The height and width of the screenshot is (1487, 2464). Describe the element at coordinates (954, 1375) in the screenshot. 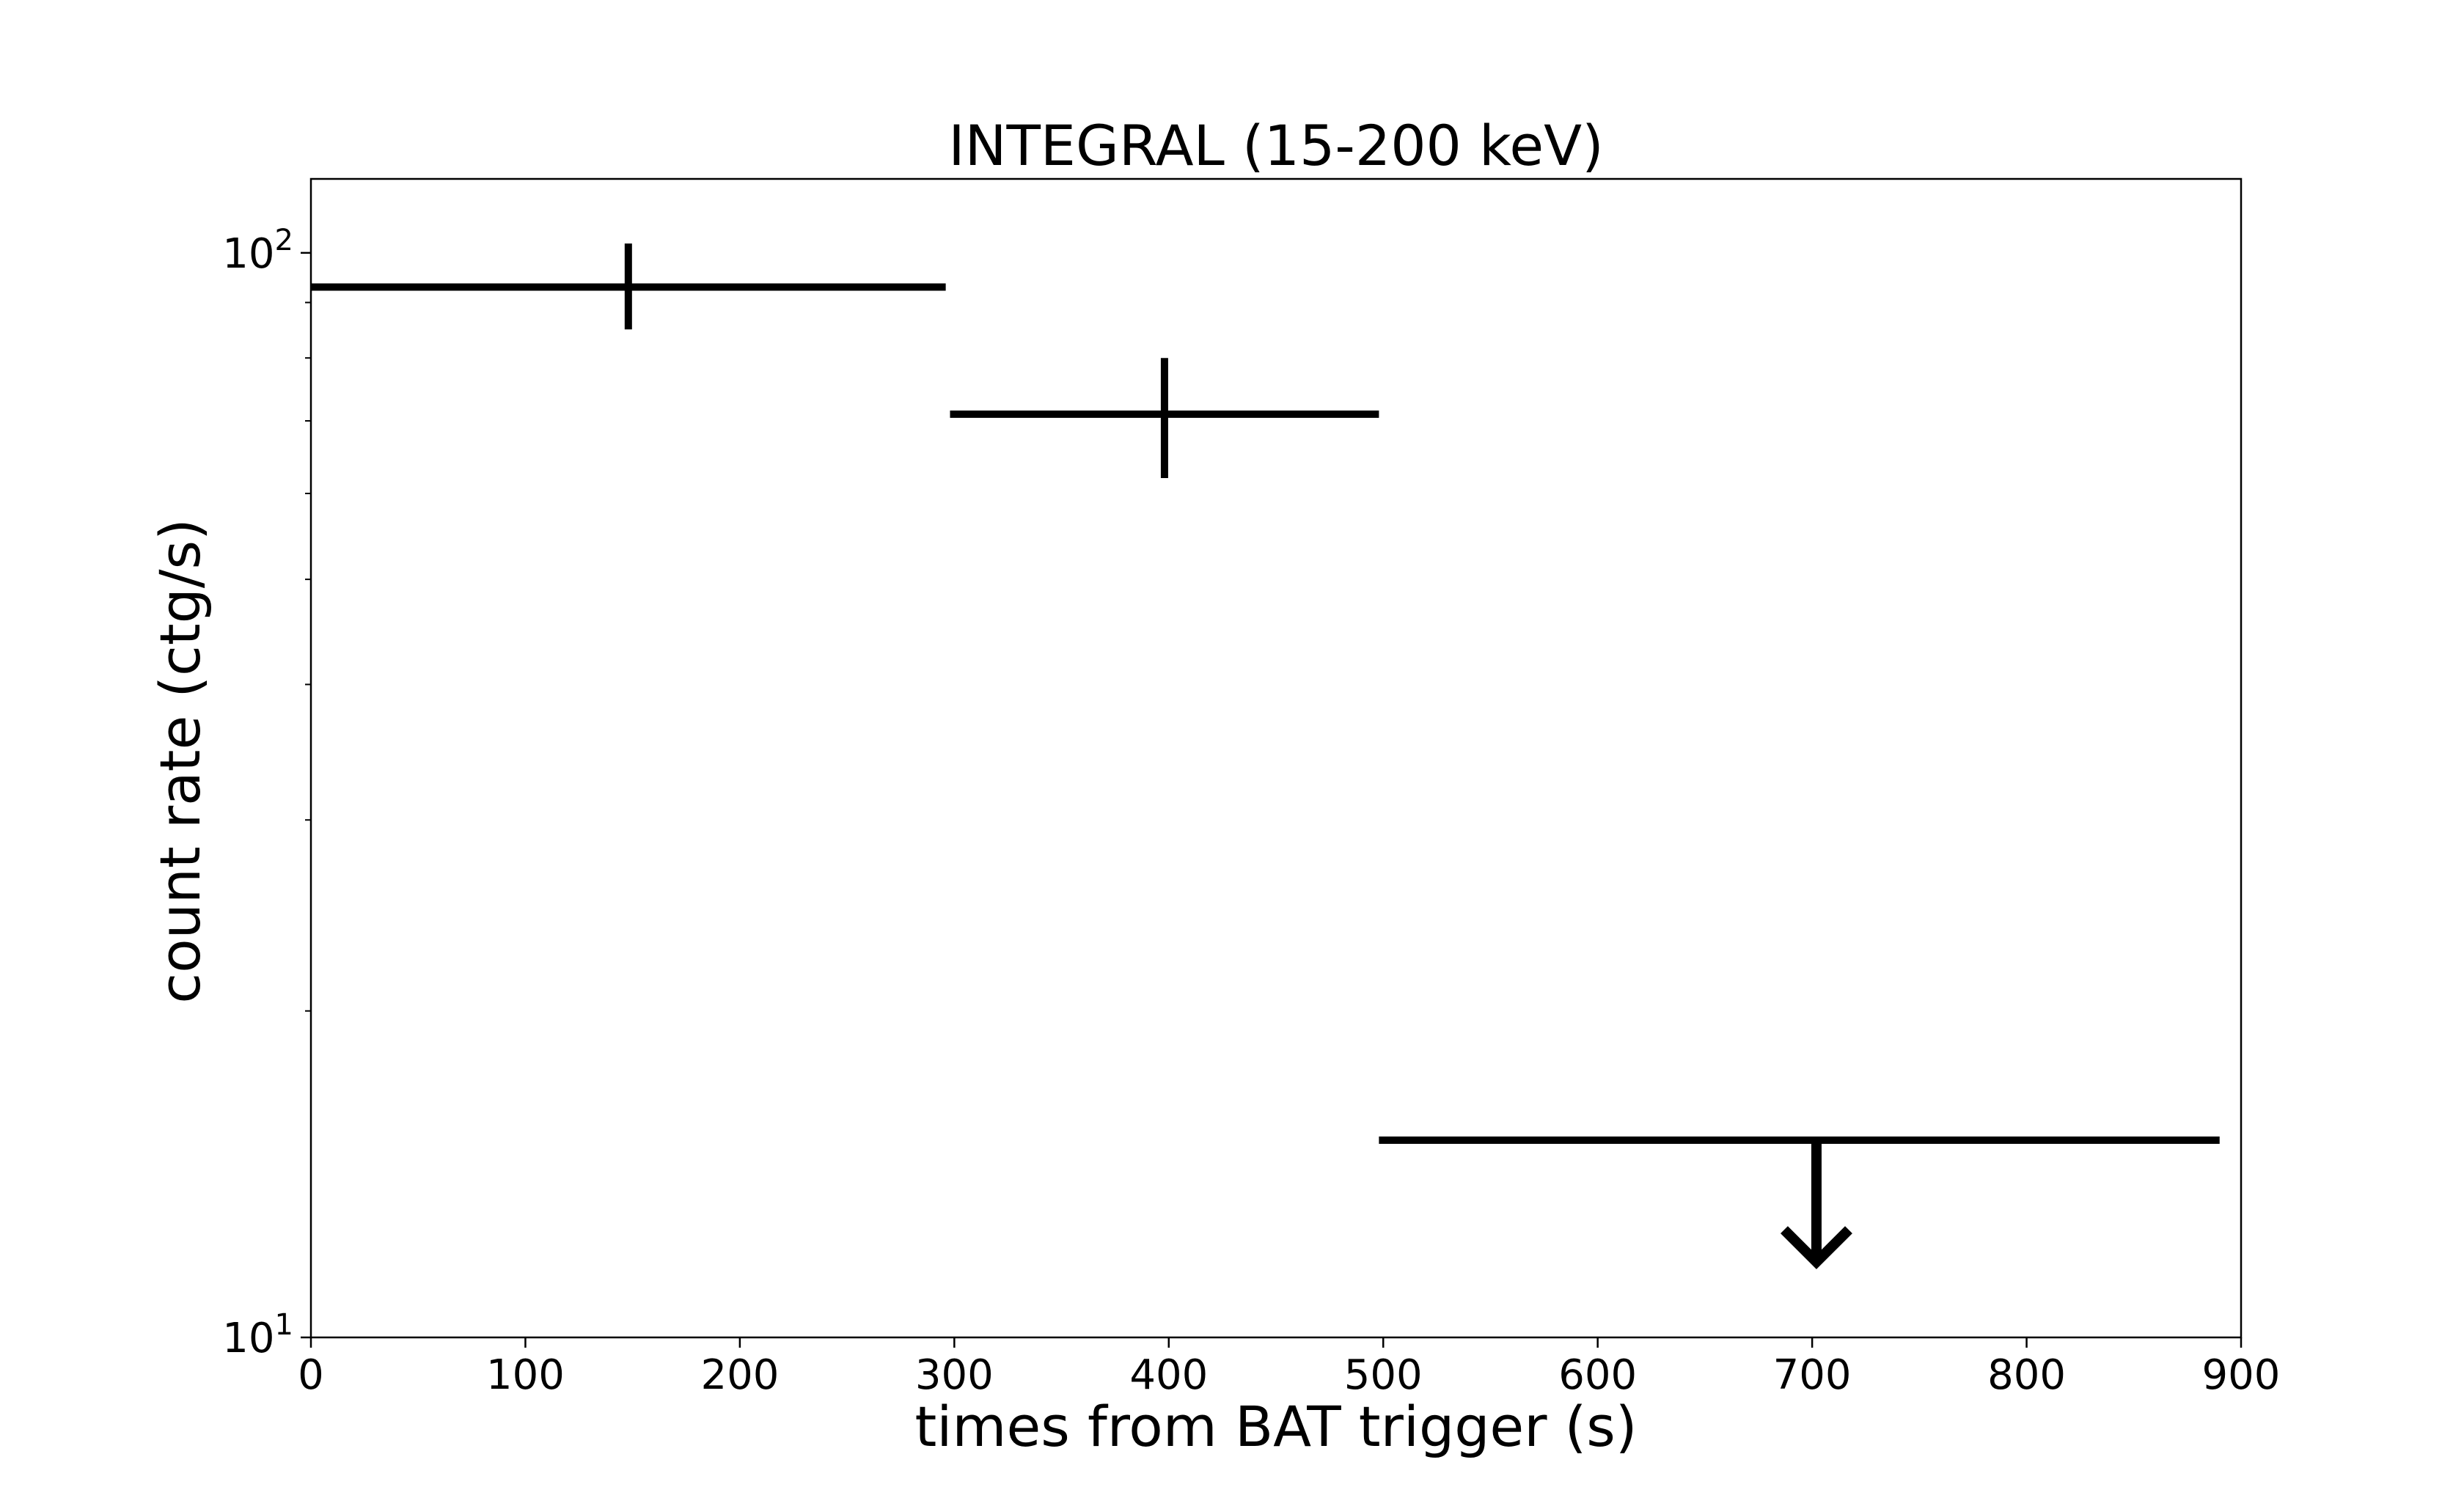

I see `x-tick-label: 300` at that location.